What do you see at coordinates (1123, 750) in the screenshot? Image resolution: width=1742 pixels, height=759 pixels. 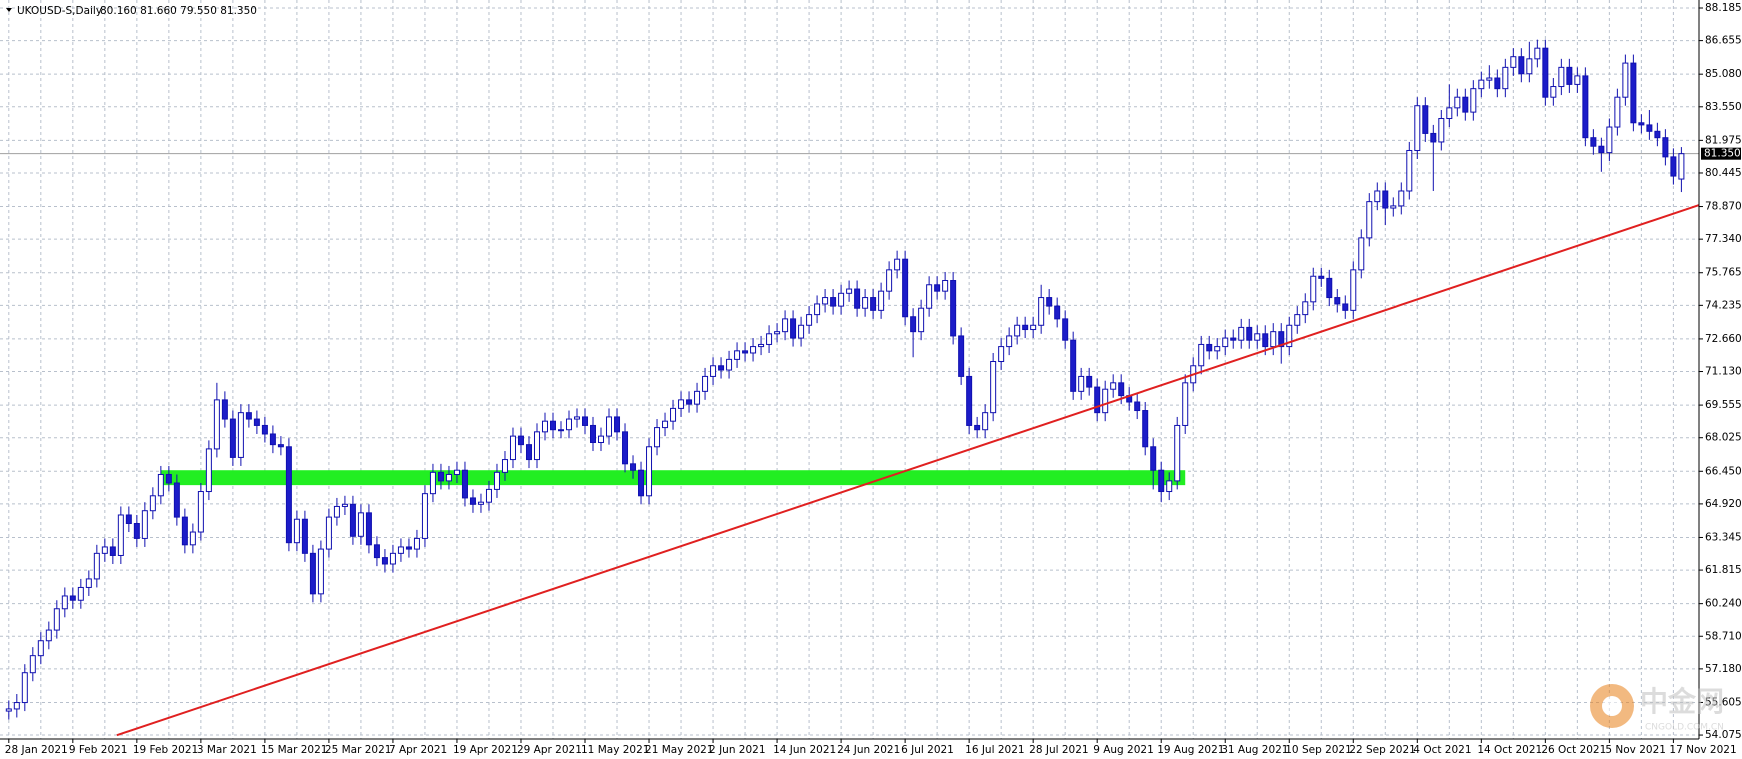 I see `x-tick-label: 9 Aug 2021` at bounding box center [1123, 750].